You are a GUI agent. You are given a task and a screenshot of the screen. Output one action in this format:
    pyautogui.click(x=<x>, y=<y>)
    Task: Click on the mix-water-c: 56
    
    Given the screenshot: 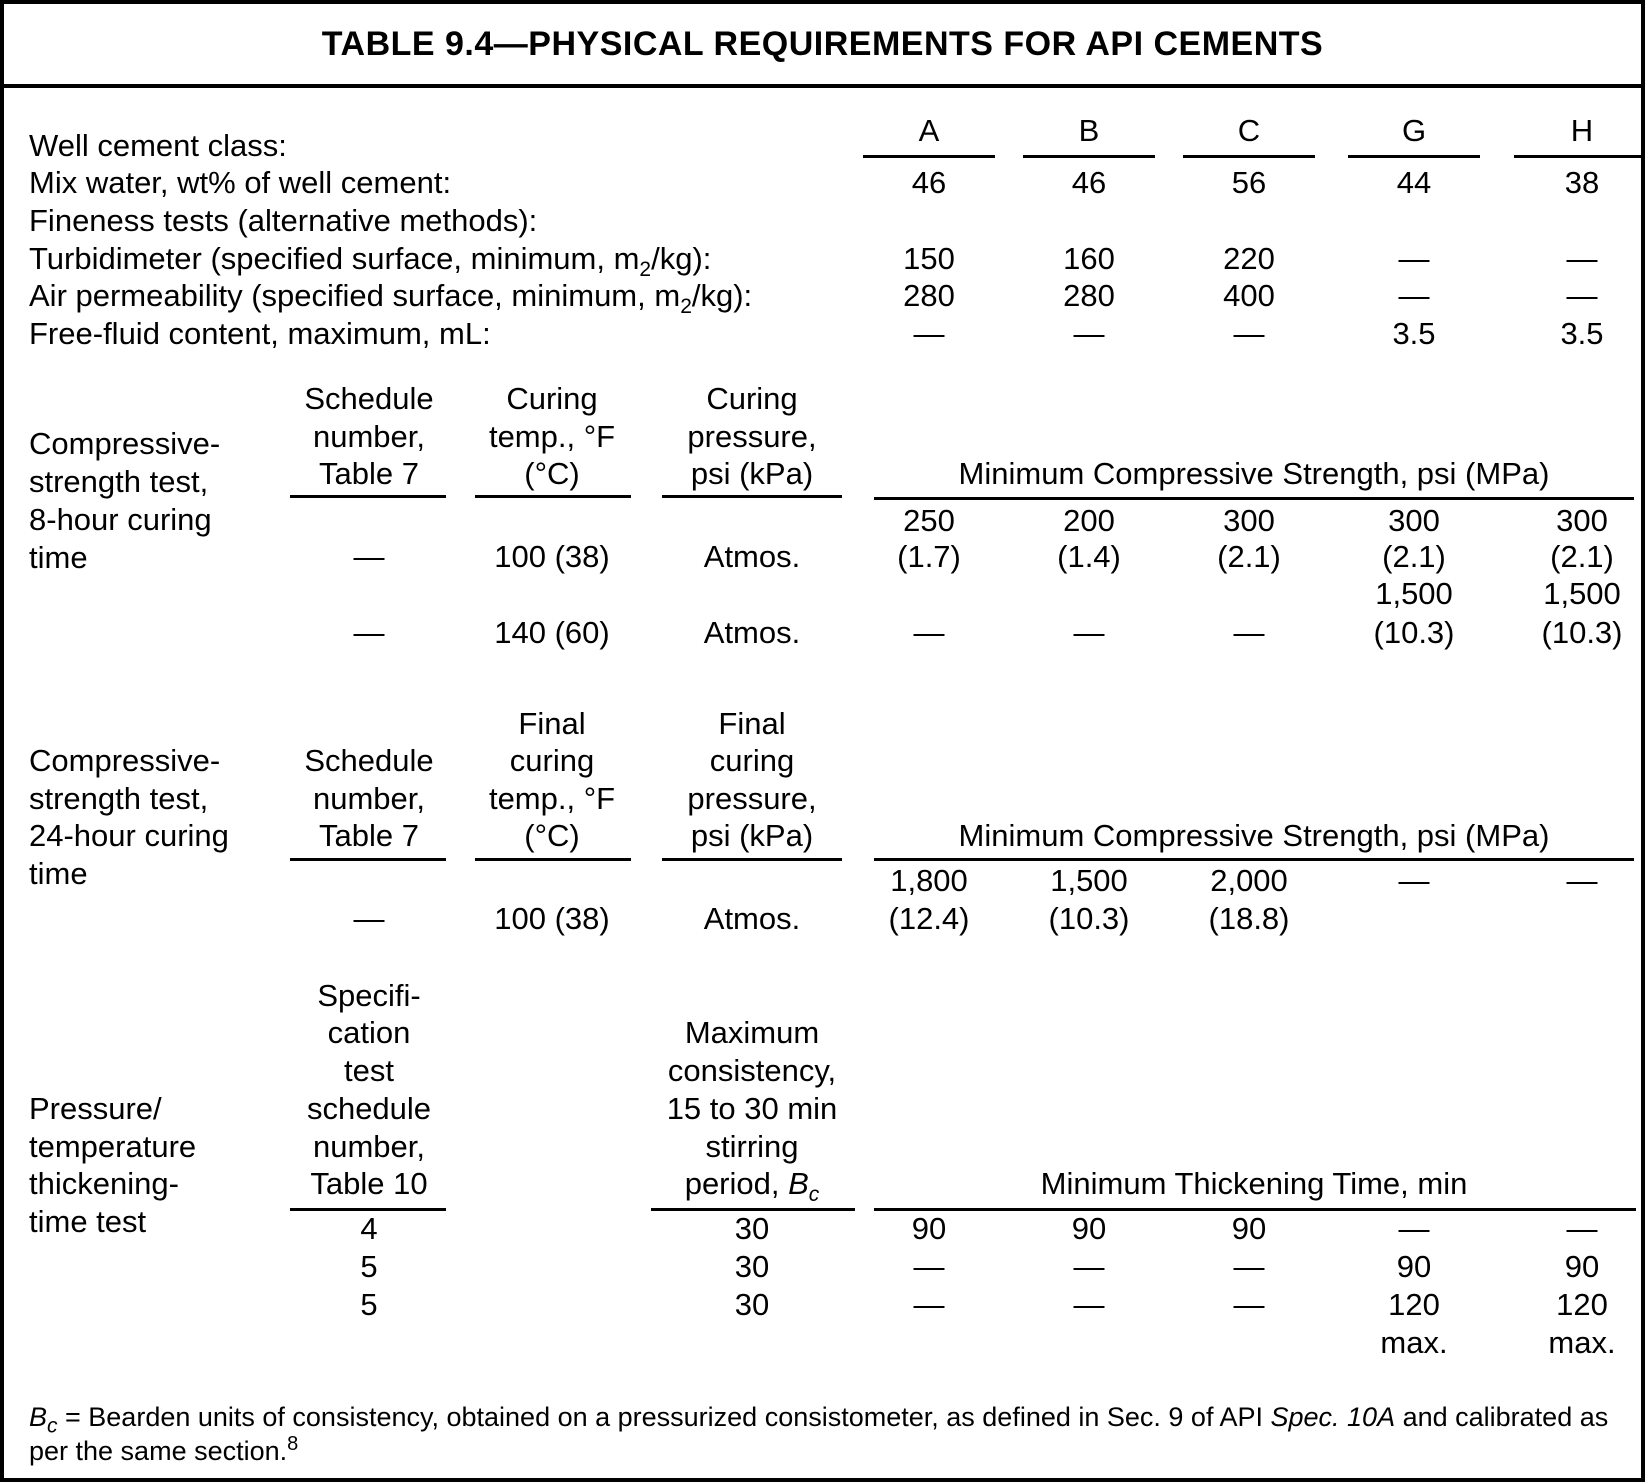 What is the action you would take?
    pyautogui.click(x=1249, y=182)
    